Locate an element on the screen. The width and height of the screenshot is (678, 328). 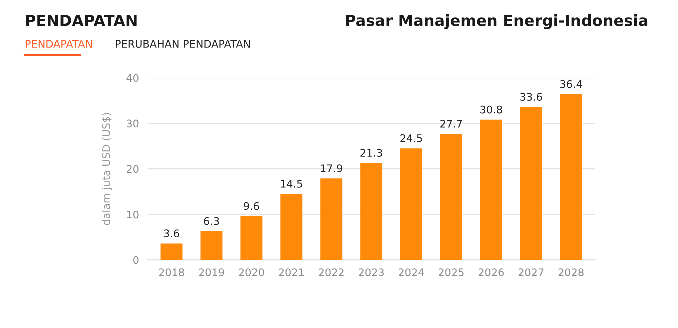
x-tick-label: 2018 is located at coordinates (171, 272).